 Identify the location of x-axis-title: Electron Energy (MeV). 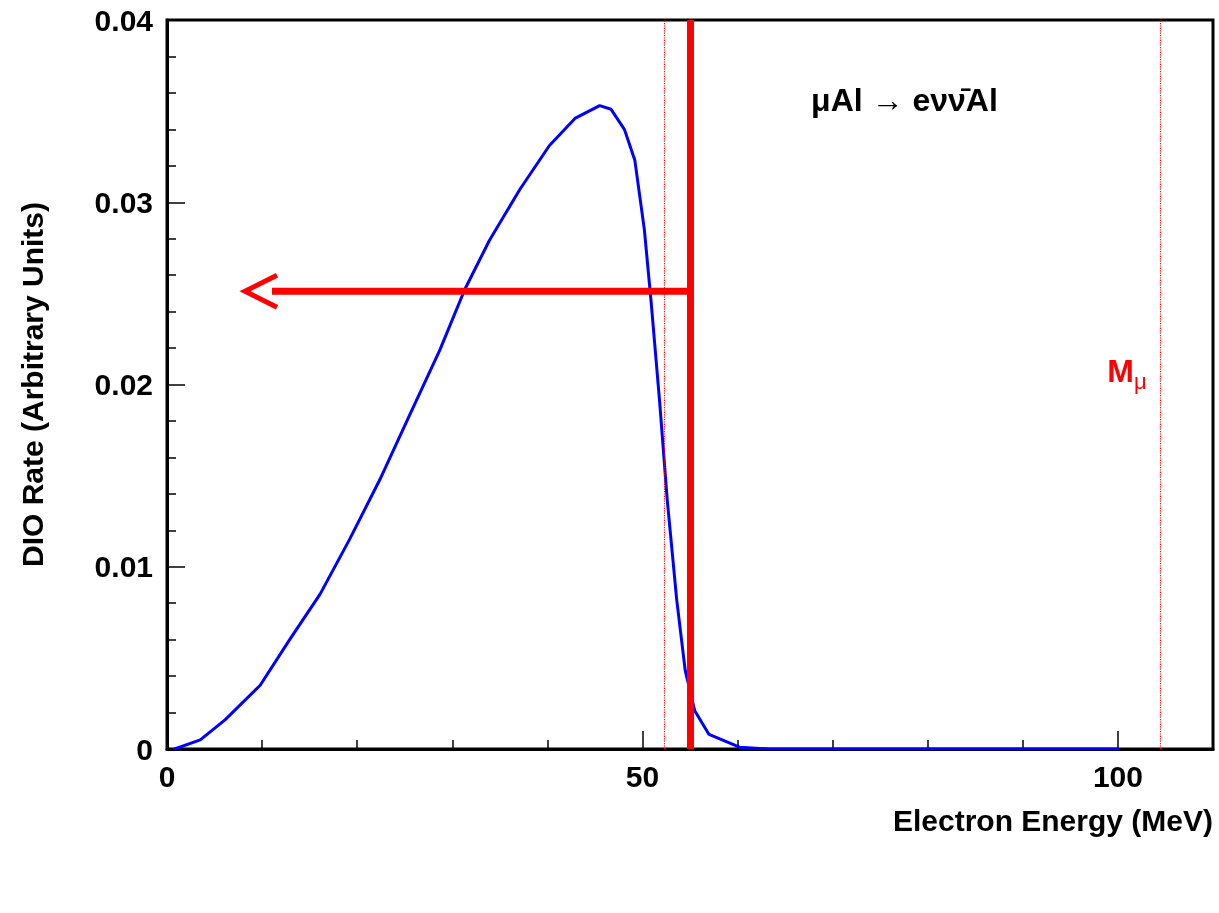
(1052, 820).